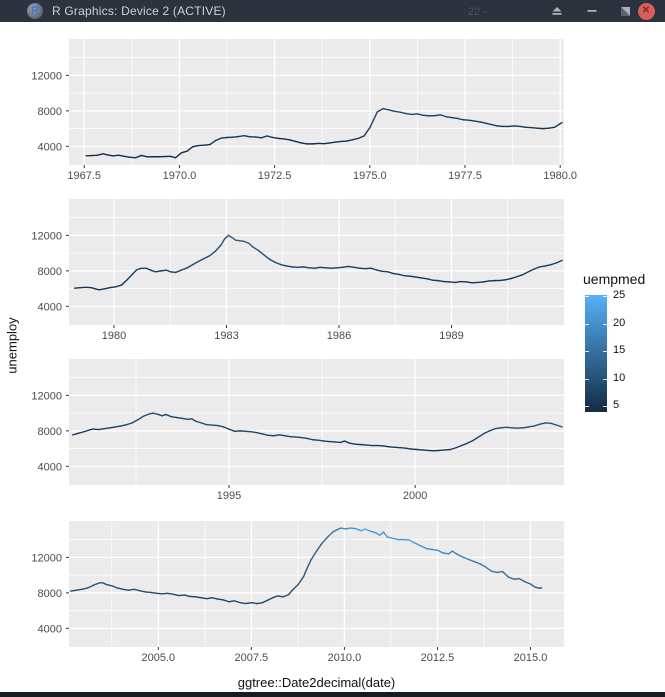  I want to click on close-icon: ✕, so click(646, 11).